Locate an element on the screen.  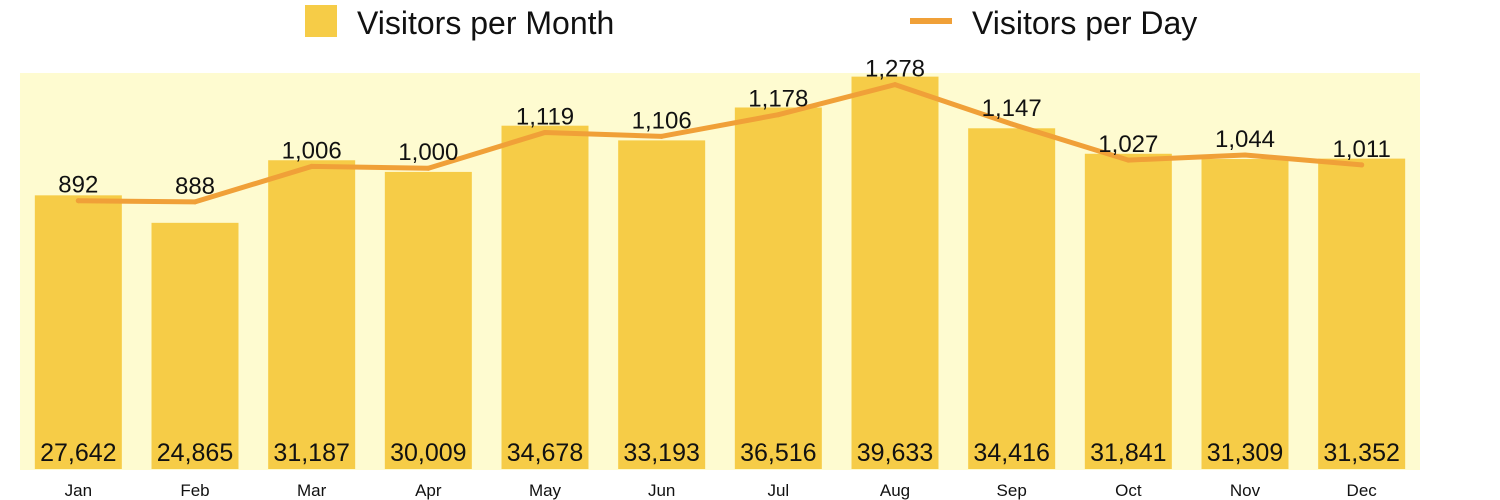
line-point-jul is located at coordinates (778, 115).